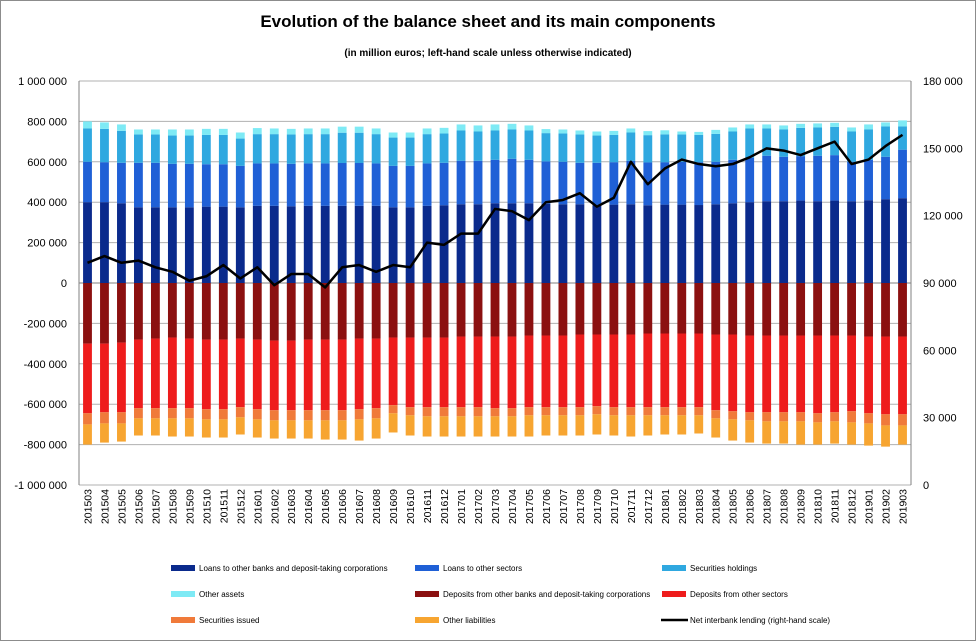 The height and width of the screenshot is (641, 976). Describe the element at coordinates (221, 594) in the screenshot. I see `legend-label: Other assets` at that location.